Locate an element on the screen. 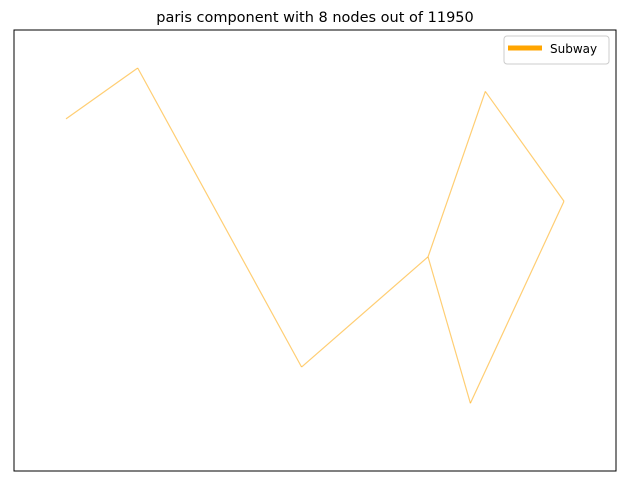 The height and width of the screenshot is (486, 630). legend-label-subway: Subway is located at coordinates (573, 49).